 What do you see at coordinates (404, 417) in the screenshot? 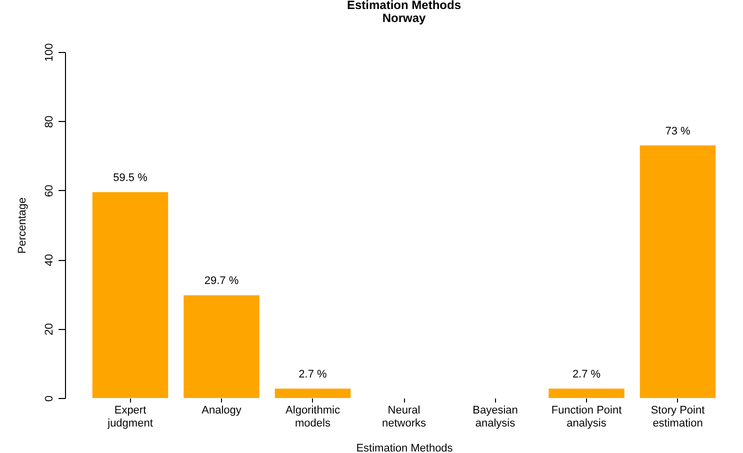
I see `x-tick-label: Neural networks` at bounding box center [404, 417].